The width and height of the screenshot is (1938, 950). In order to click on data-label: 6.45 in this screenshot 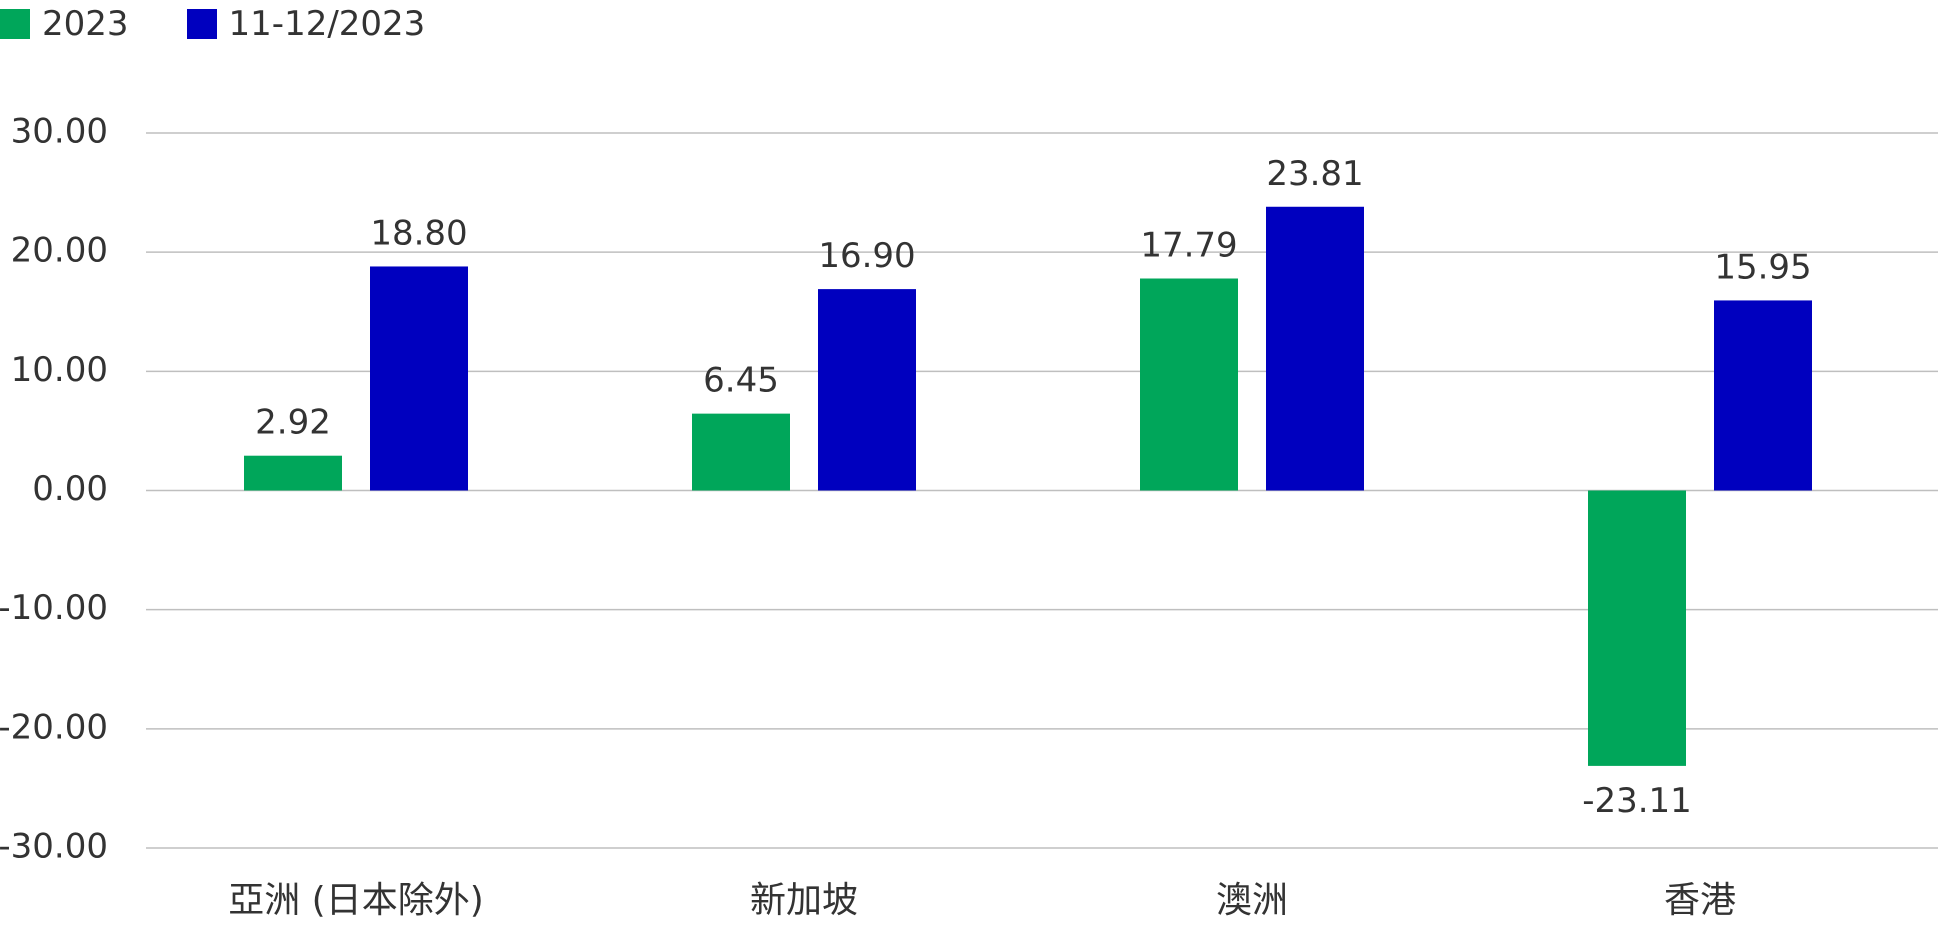, I will do `click(741, 381)`.